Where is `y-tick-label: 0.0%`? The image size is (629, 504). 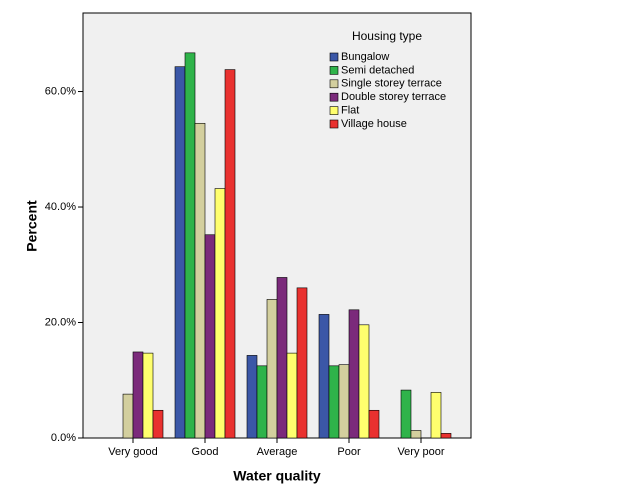
y-tick-label: 0.0% is located at coordinates (63, 438).